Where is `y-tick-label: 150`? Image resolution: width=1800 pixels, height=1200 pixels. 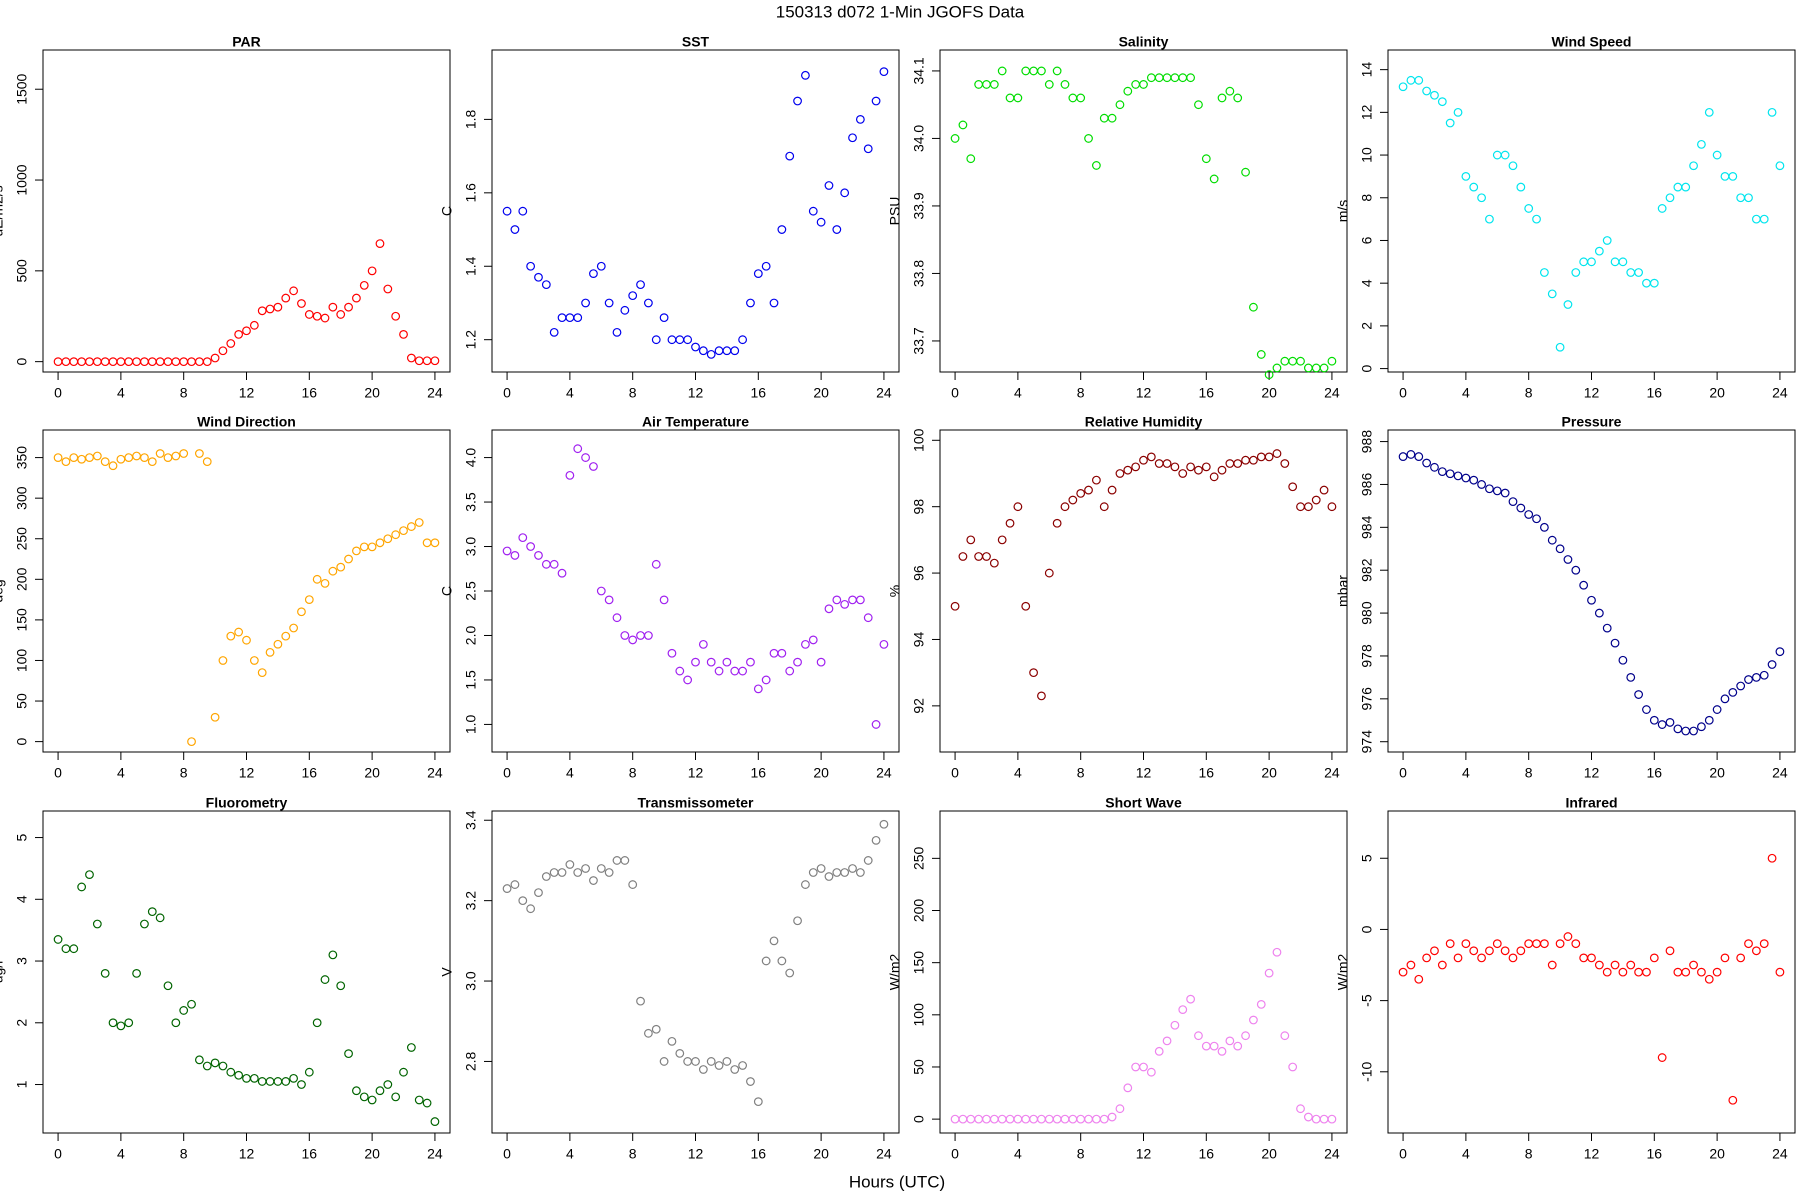 y-tick-label: 150 is located at coordinates (919, 963).